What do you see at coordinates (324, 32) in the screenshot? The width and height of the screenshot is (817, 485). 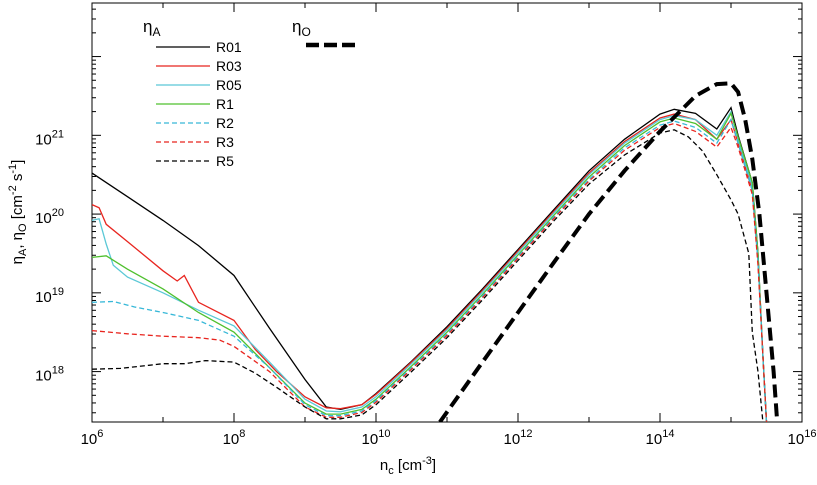 I see `legend-eta-o: ηO` at bounding box center [324, 32].